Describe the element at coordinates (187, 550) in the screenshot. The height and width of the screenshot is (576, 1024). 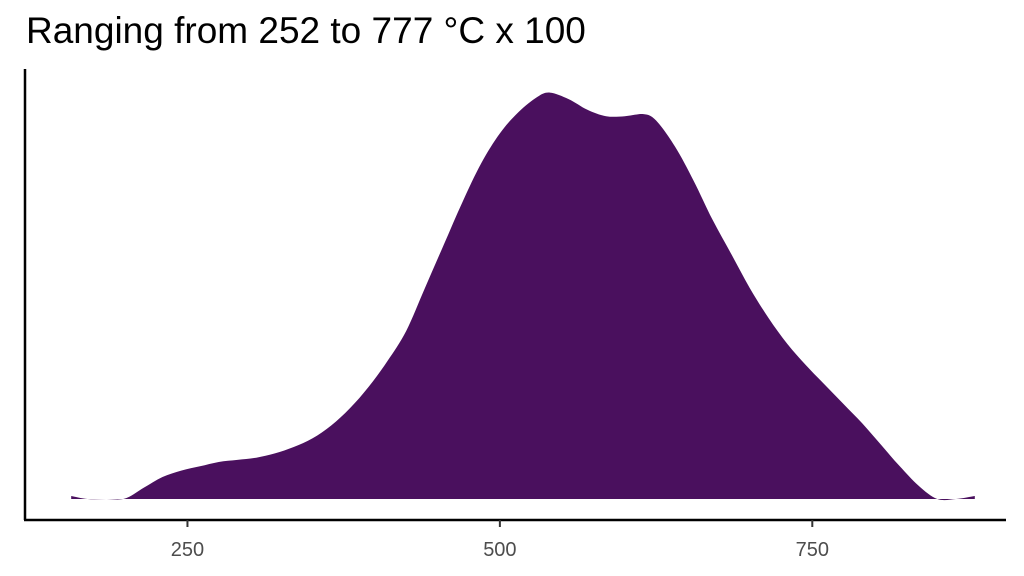
I see `x-tick-label: 250` at that location.